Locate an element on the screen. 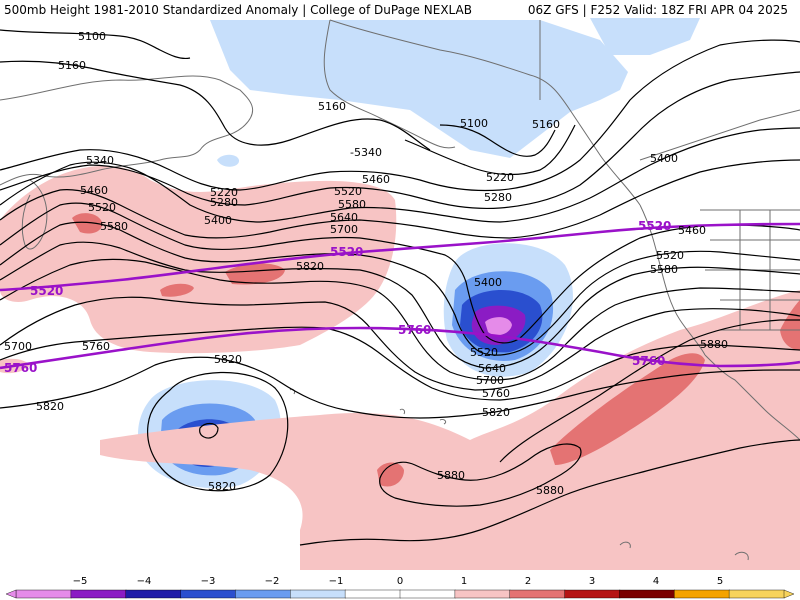 This screenshot has width=800, height=600. colorbar-tick: −3 is located at coordinates (208, 581).